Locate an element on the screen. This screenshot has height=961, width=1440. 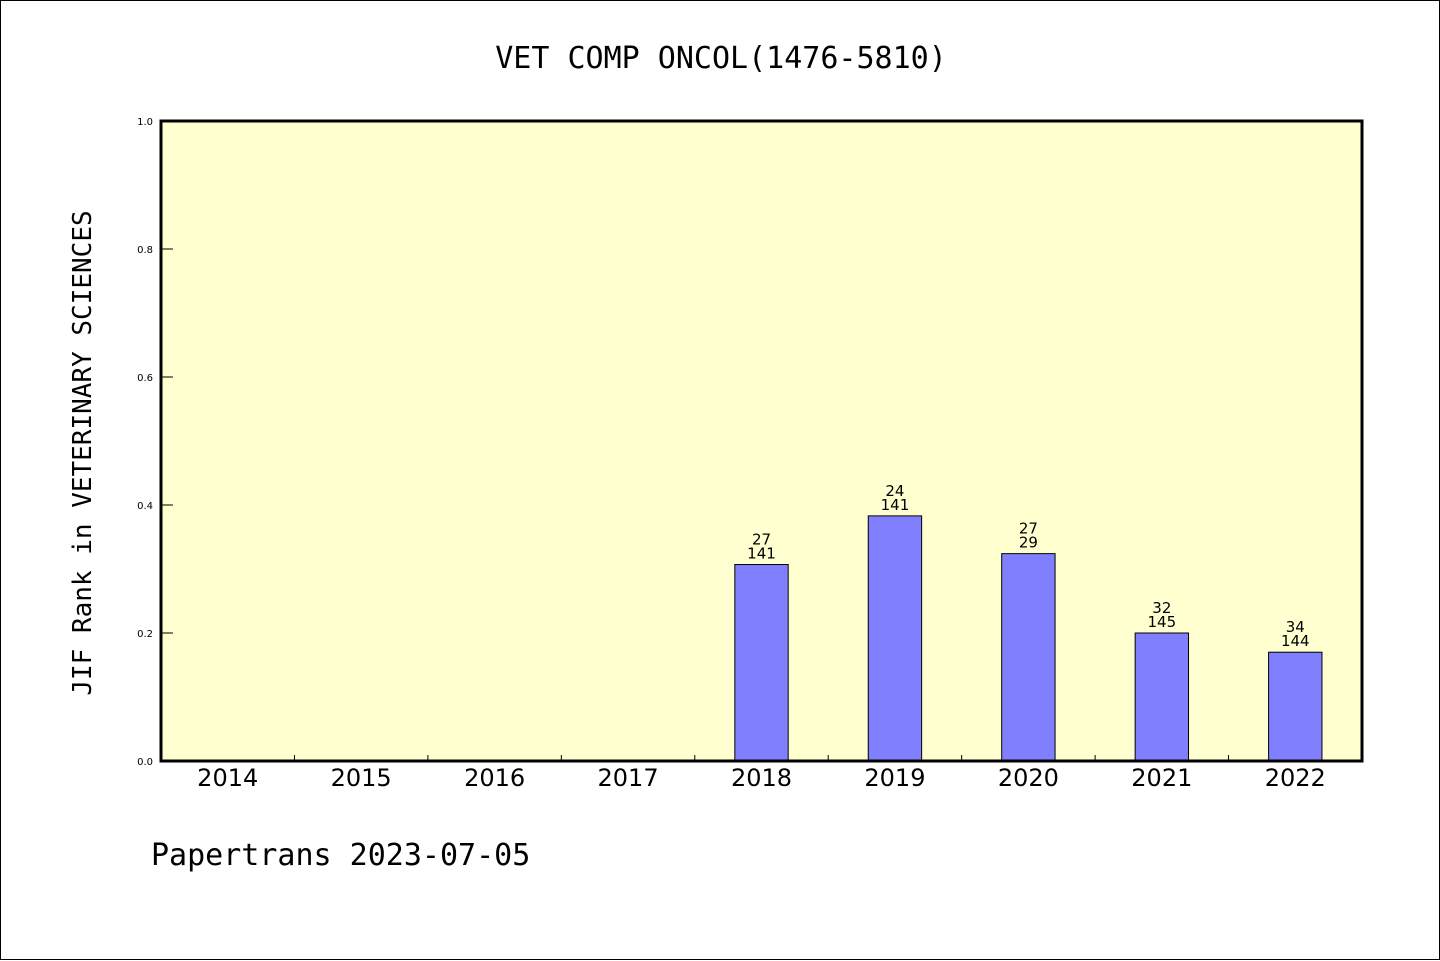
bar-label-total: 29 is located at coordinates (1028, 543).